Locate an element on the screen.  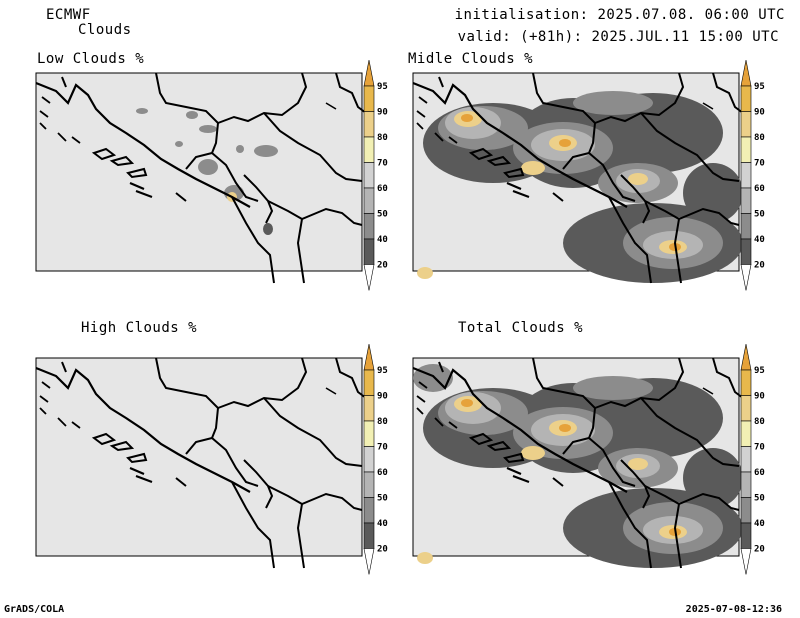
colorbar-high: 20 40 50 60 70 80 90 95 is located at coordinates (376, 459).